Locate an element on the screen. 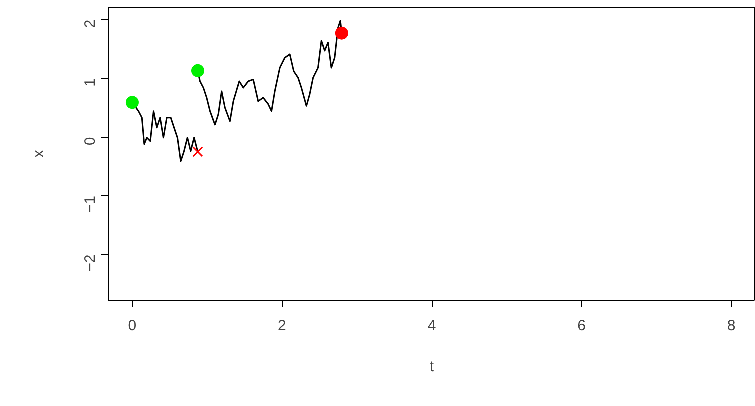 This screenshot has width=755, height=406. y-tick-label: 0 is located at coordinates (90, 141).